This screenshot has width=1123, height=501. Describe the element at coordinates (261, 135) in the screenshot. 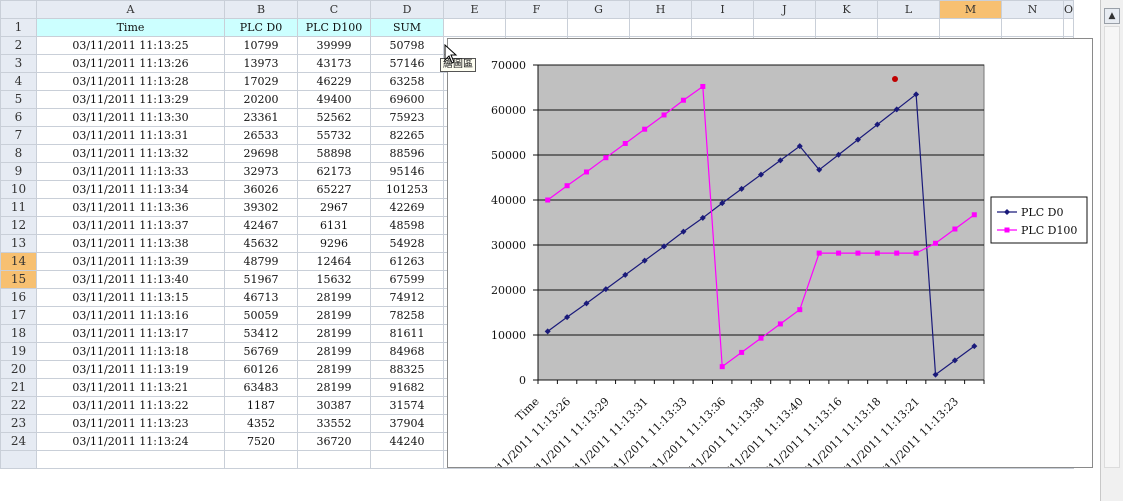

I see `data-cell: 26533` at that location.